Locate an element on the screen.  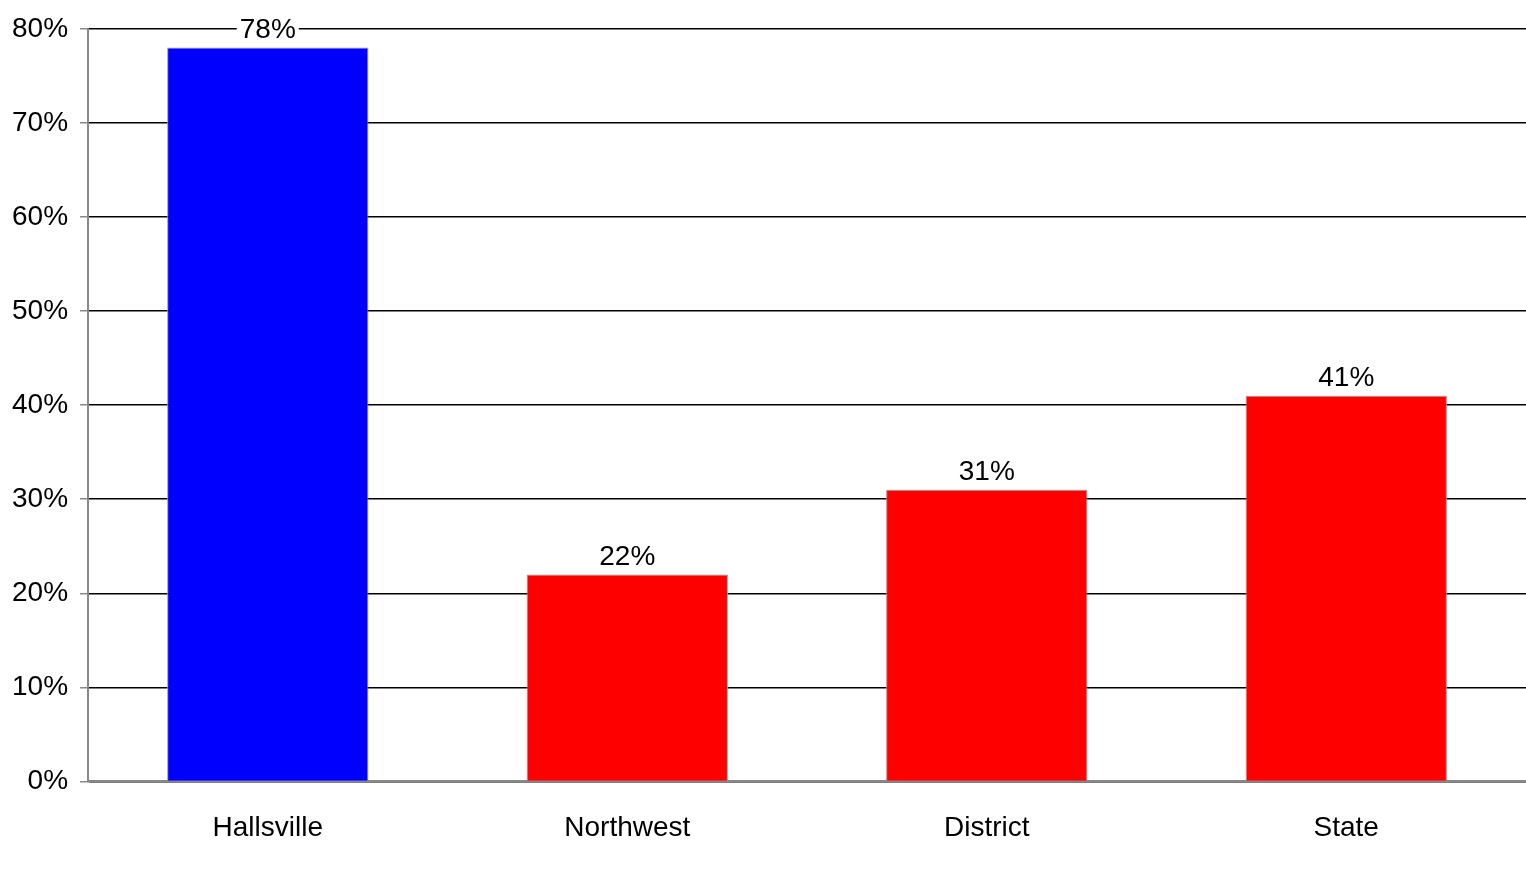
data-label: 31% is located at coordinates (986, 471).